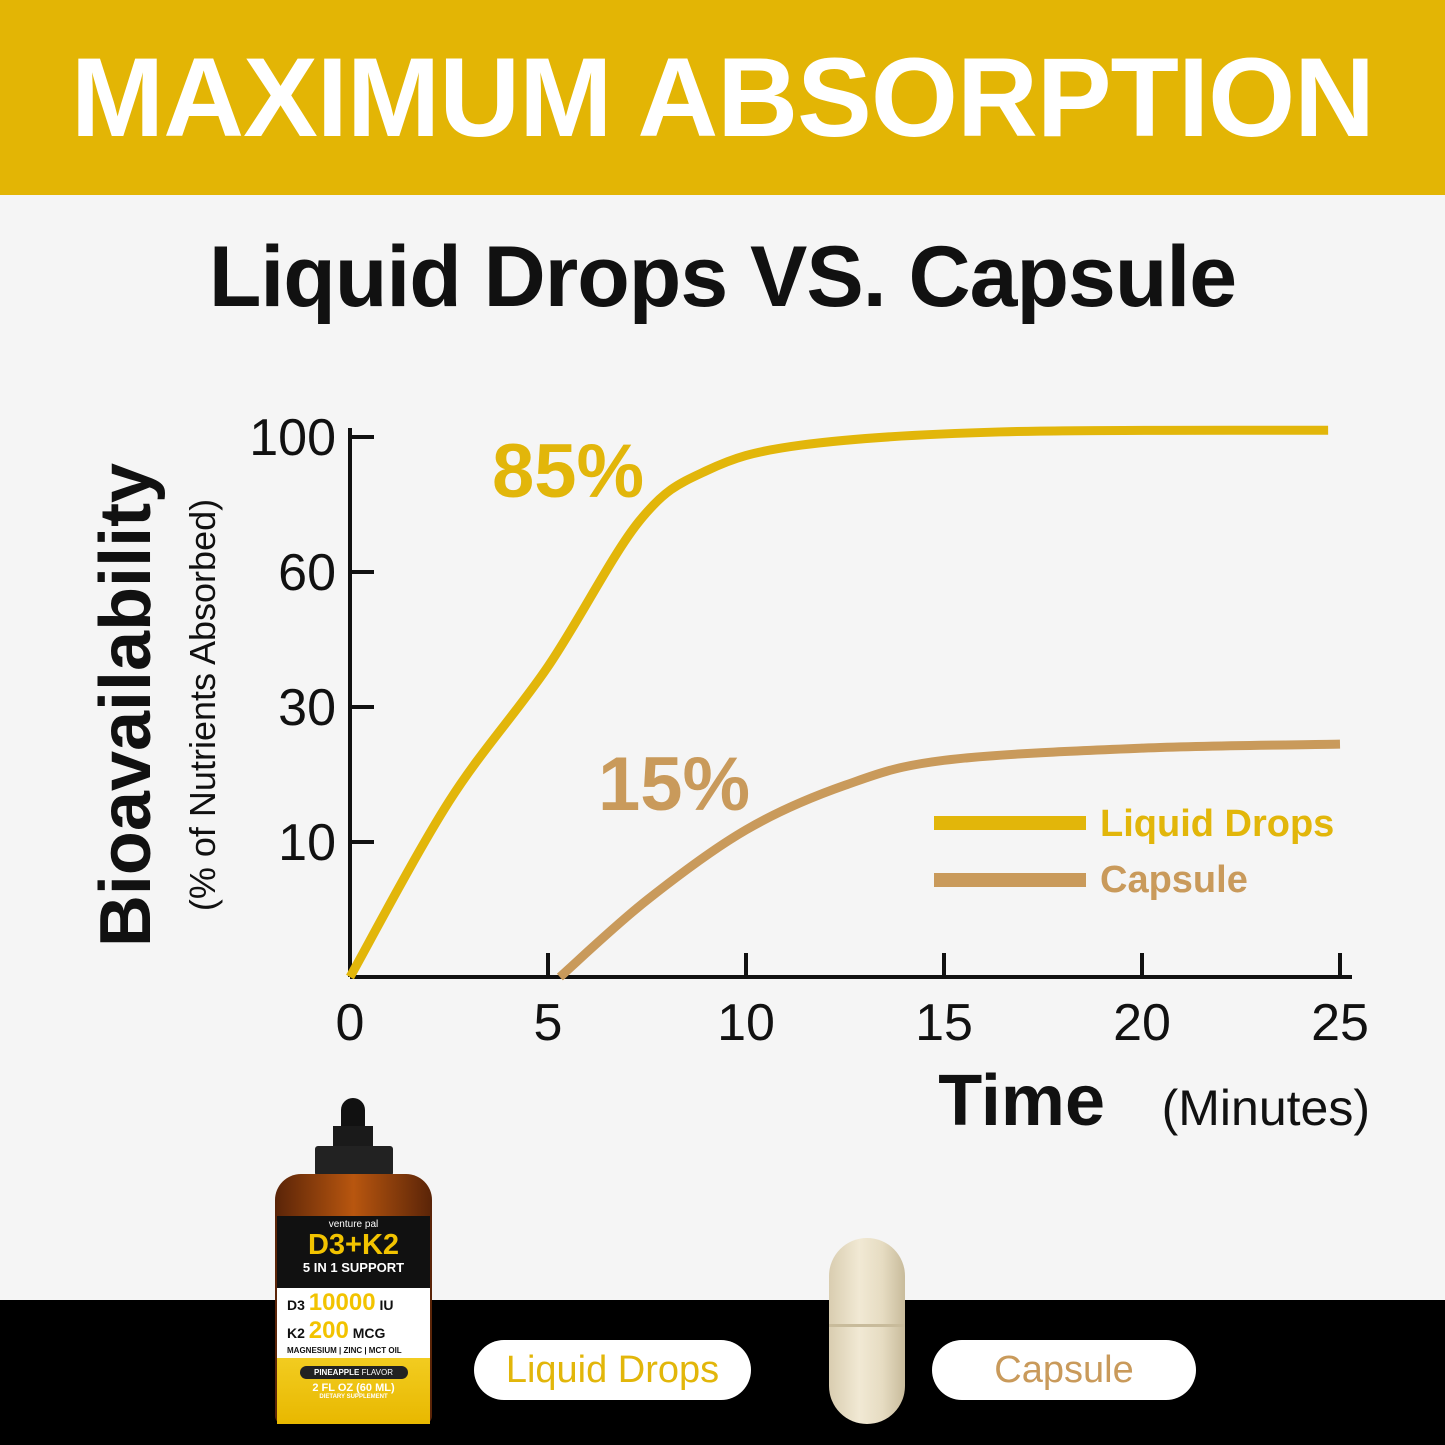 The image size is (1445, 1445). What do you see at coordinates (568, 471) in the screenshot?
I see `liquid-annotation: 85%` at bounding box center [568, 471].